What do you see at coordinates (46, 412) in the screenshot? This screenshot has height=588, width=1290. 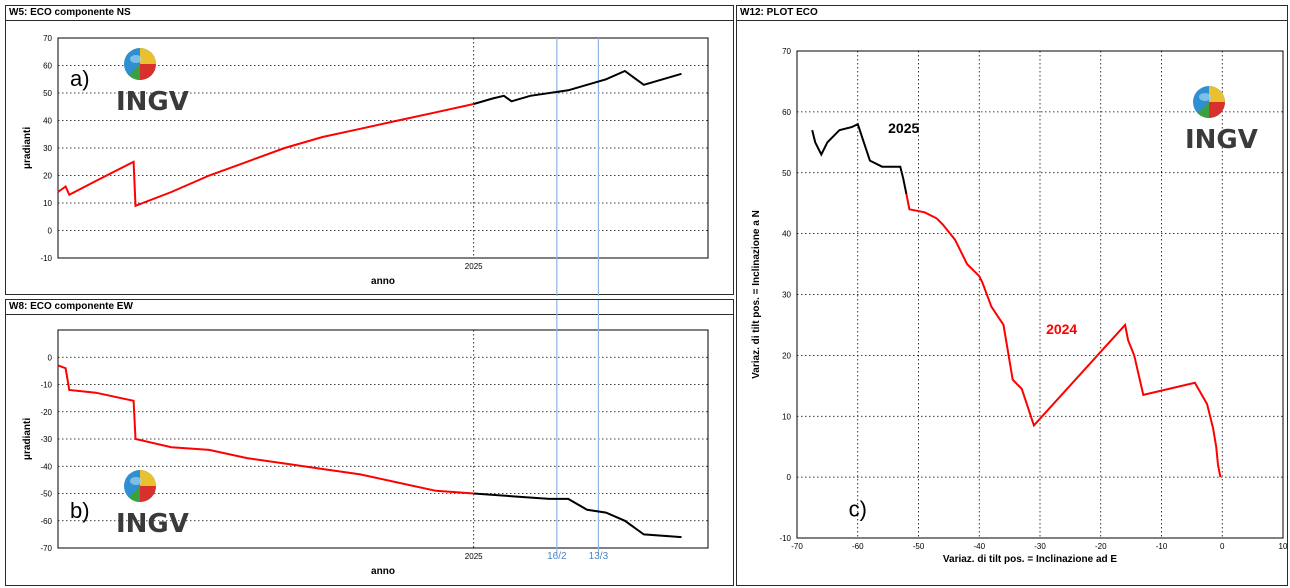 I see `y-tick-label: -20` at bounding box center [46, 412].